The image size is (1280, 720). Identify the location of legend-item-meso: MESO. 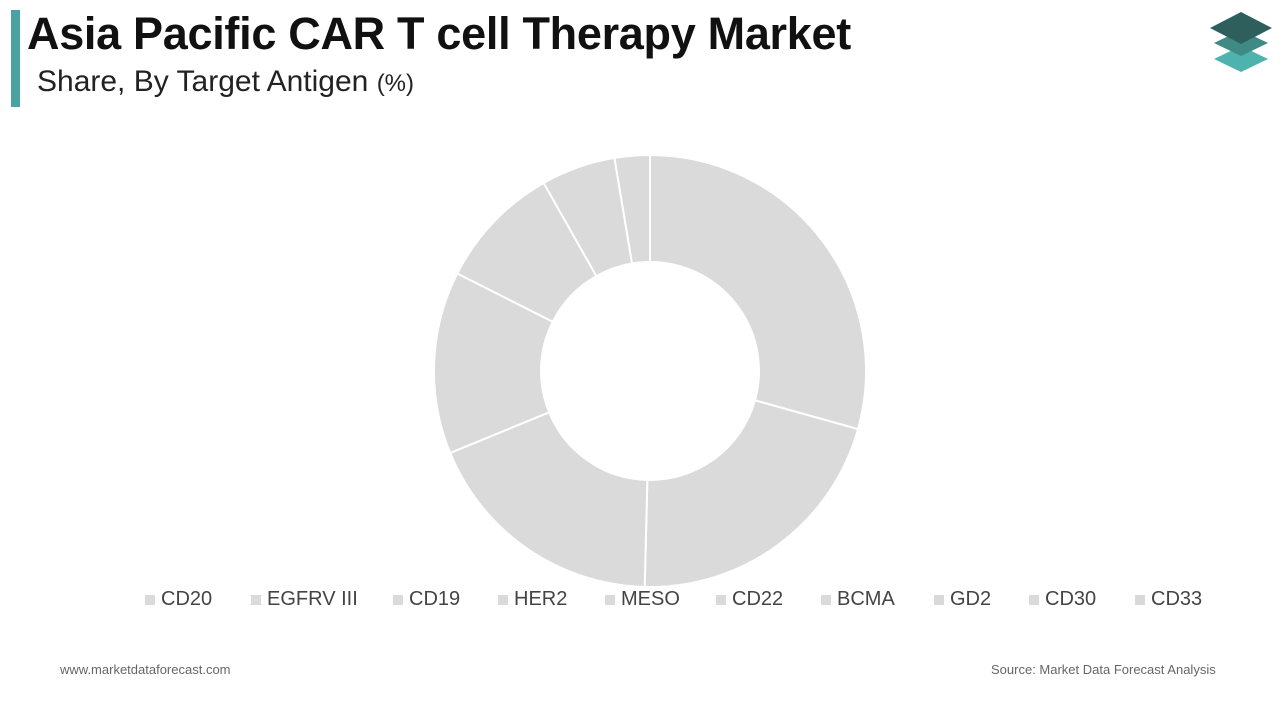
(642, 599).